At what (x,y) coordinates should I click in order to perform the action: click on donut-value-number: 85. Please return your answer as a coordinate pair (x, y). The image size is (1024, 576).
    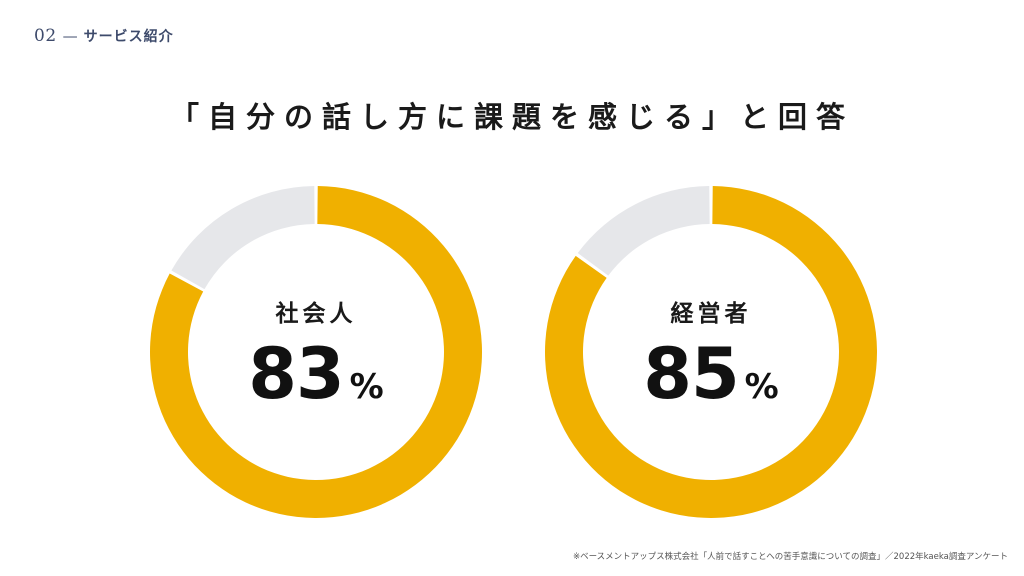
    Looking at the image, I should click on (691, 374).